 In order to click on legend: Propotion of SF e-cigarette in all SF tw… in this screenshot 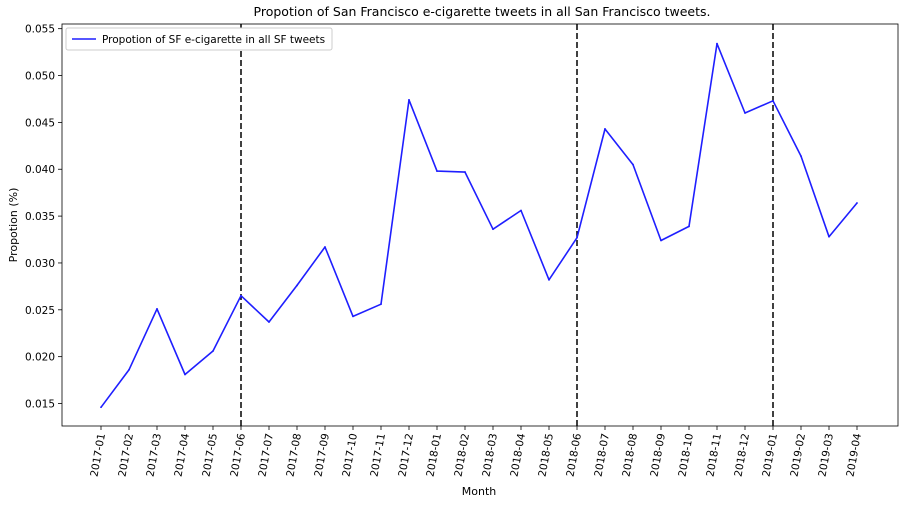, I will do `click(199, 39)`.